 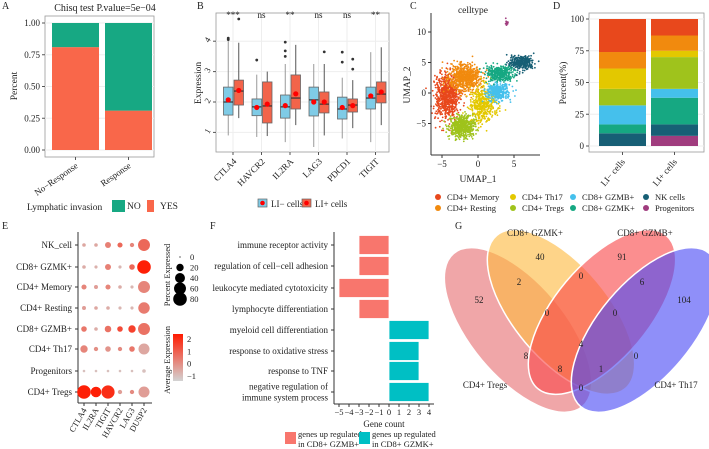 I want to click on x-tick-label: HAVCR2, so click(x=251, y=172).